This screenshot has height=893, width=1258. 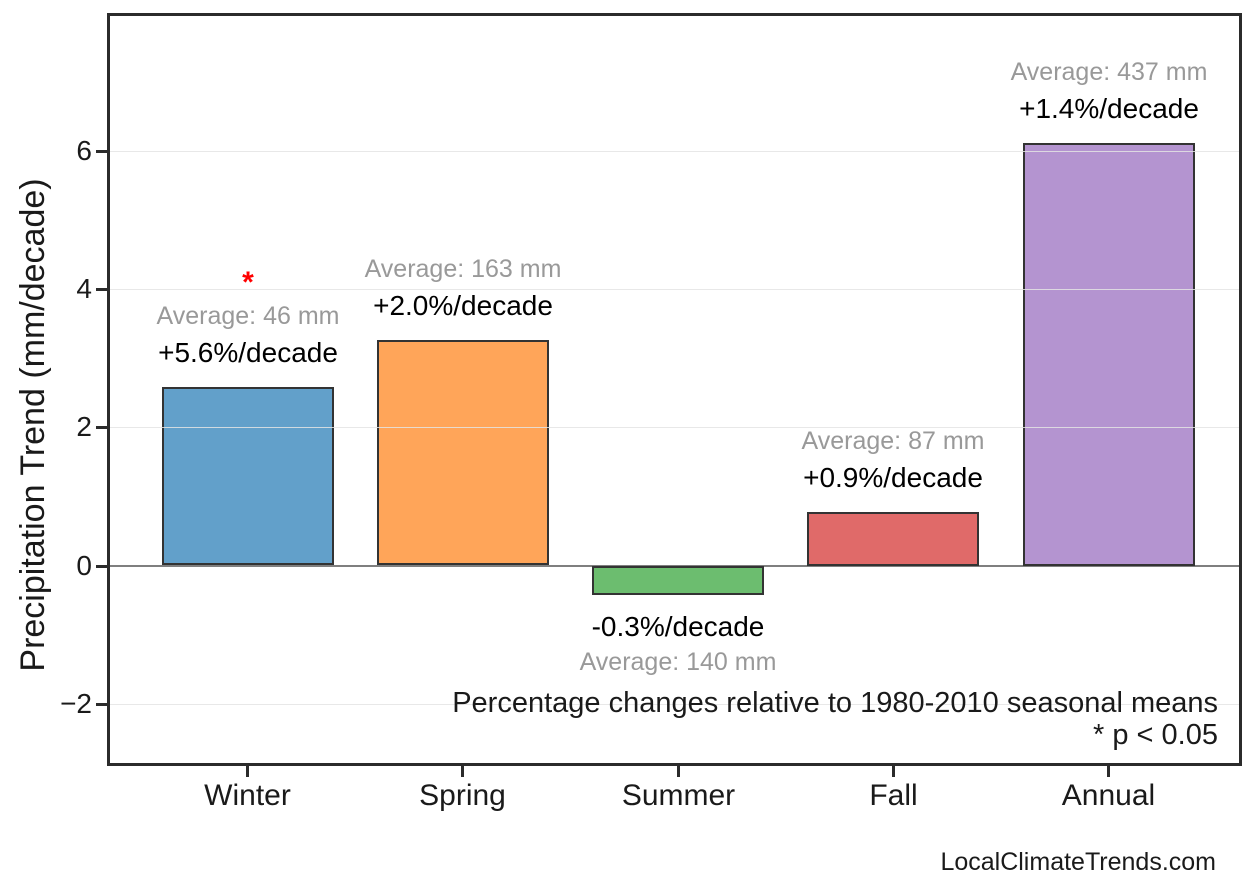 What do you see at coordinates (678, 795) in the screenshot?
I see `x-tick-label-summer: Summer` at bounding box center [678, 795].